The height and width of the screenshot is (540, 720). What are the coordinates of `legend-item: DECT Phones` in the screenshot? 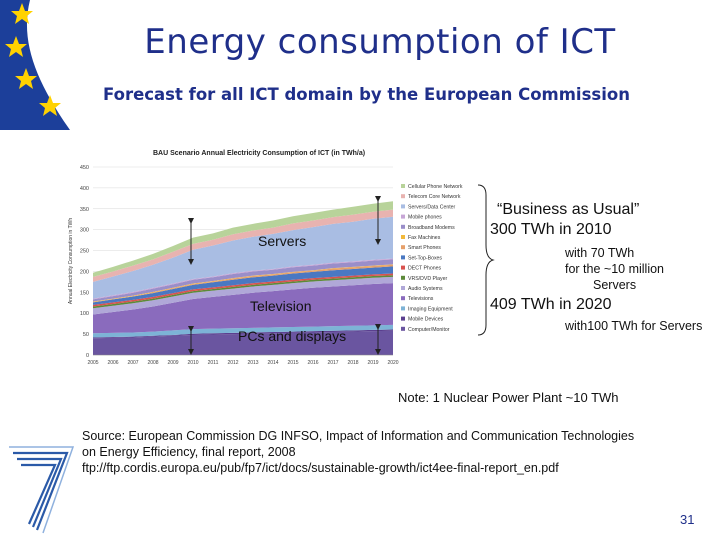 It's located at (424, 269).